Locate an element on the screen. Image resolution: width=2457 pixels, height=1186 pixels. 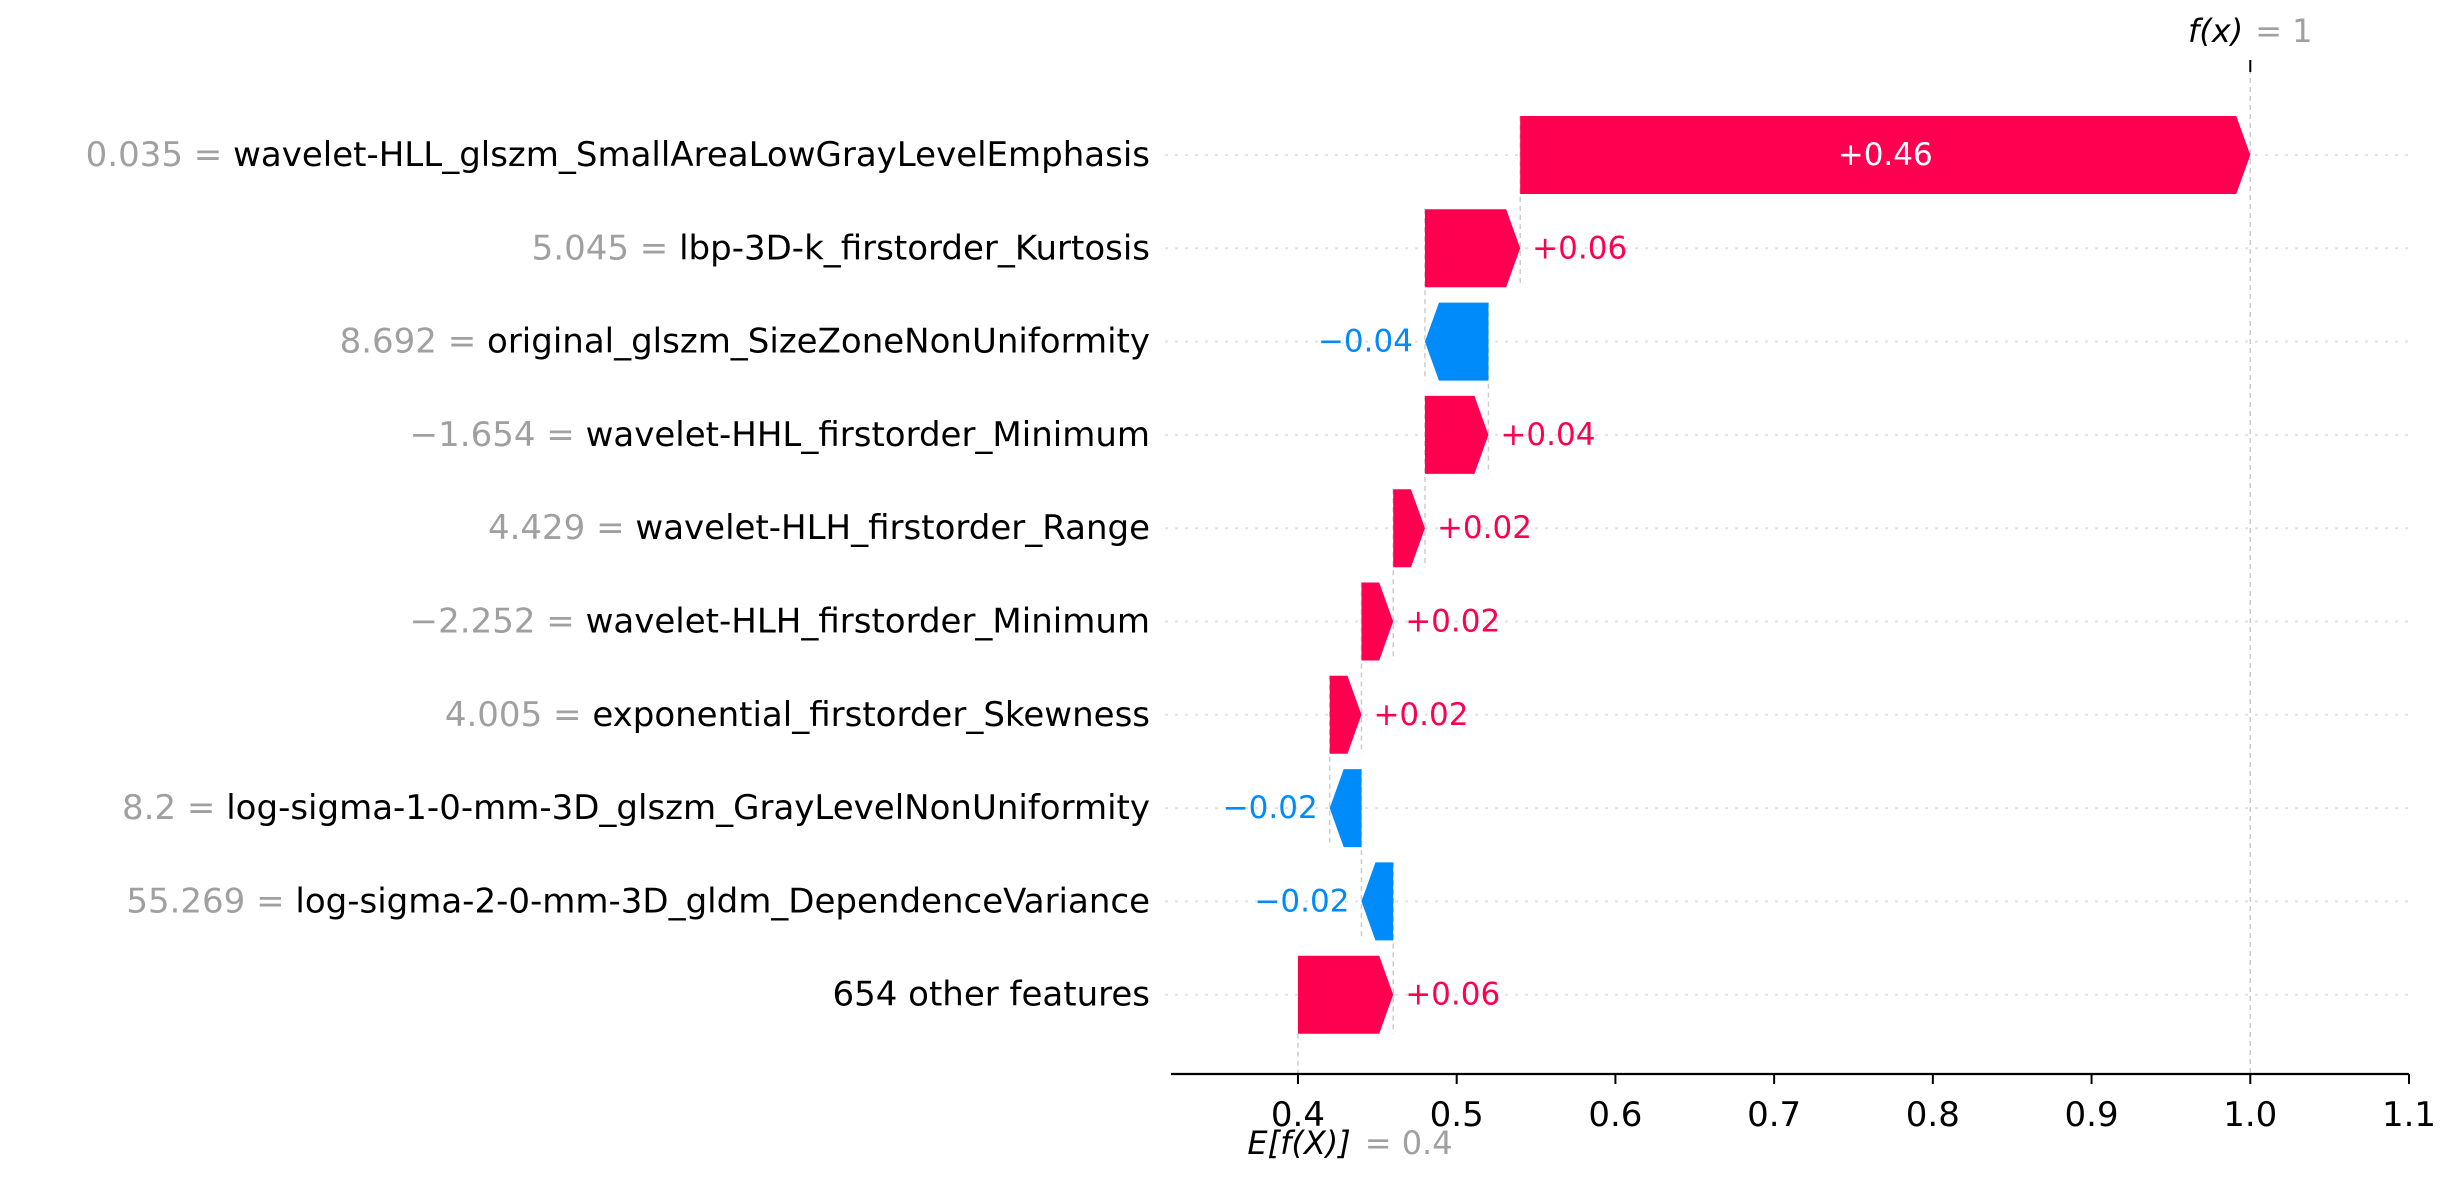
feature-value: 5.045 = is located at coordinates (605, 248).